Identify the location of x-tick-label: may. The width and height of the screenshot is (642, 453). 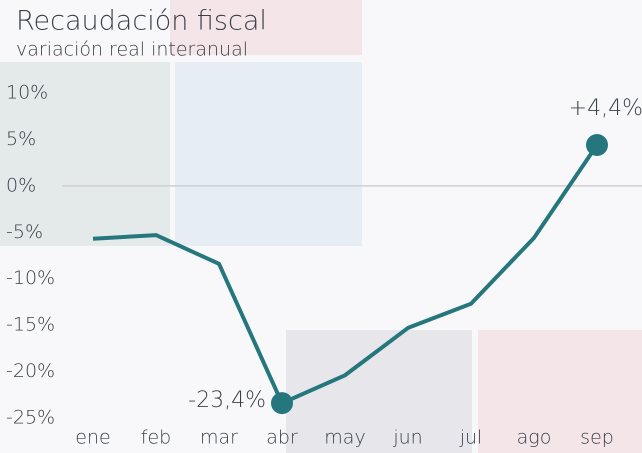
(344, 438).